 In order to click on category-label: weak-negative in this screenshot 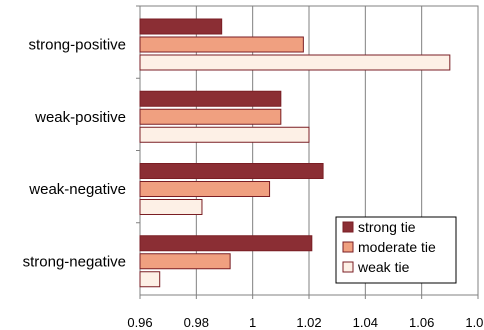, I will do `click(77, 189)`.